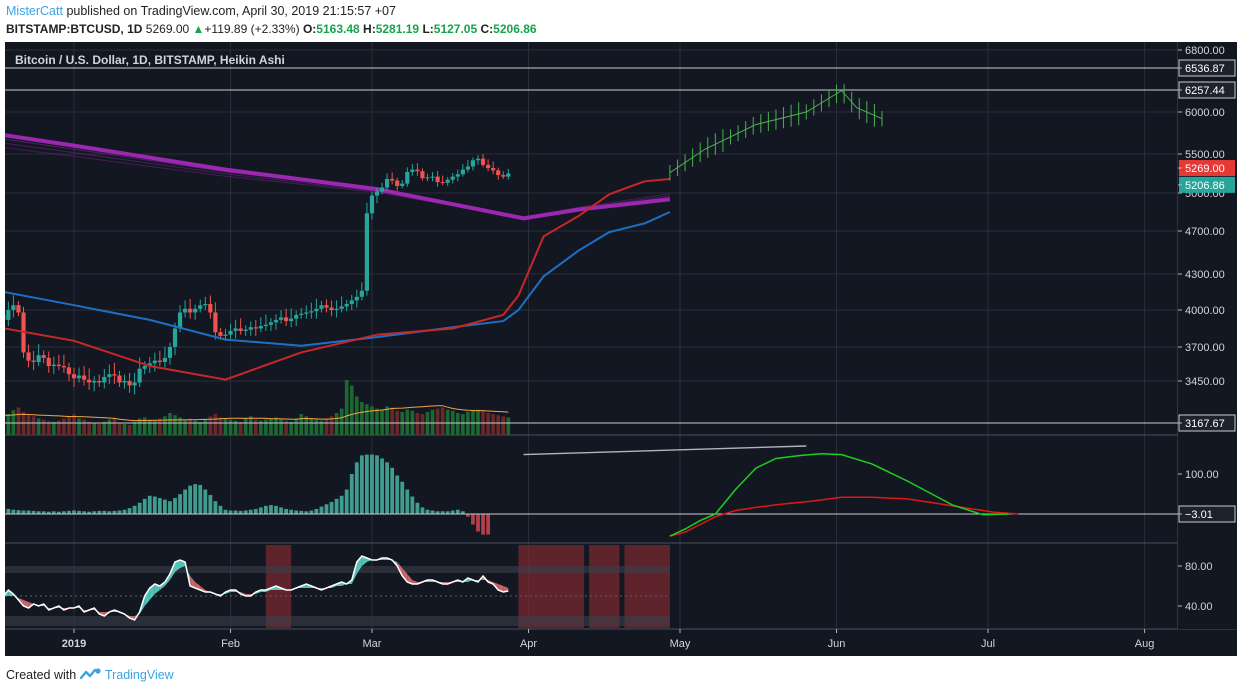 This screenshot has width=1243, height=693. Describe the element at coordinates (1205, 169) in the screenshot. I see `price-tag-label: 5269.00` at that location.